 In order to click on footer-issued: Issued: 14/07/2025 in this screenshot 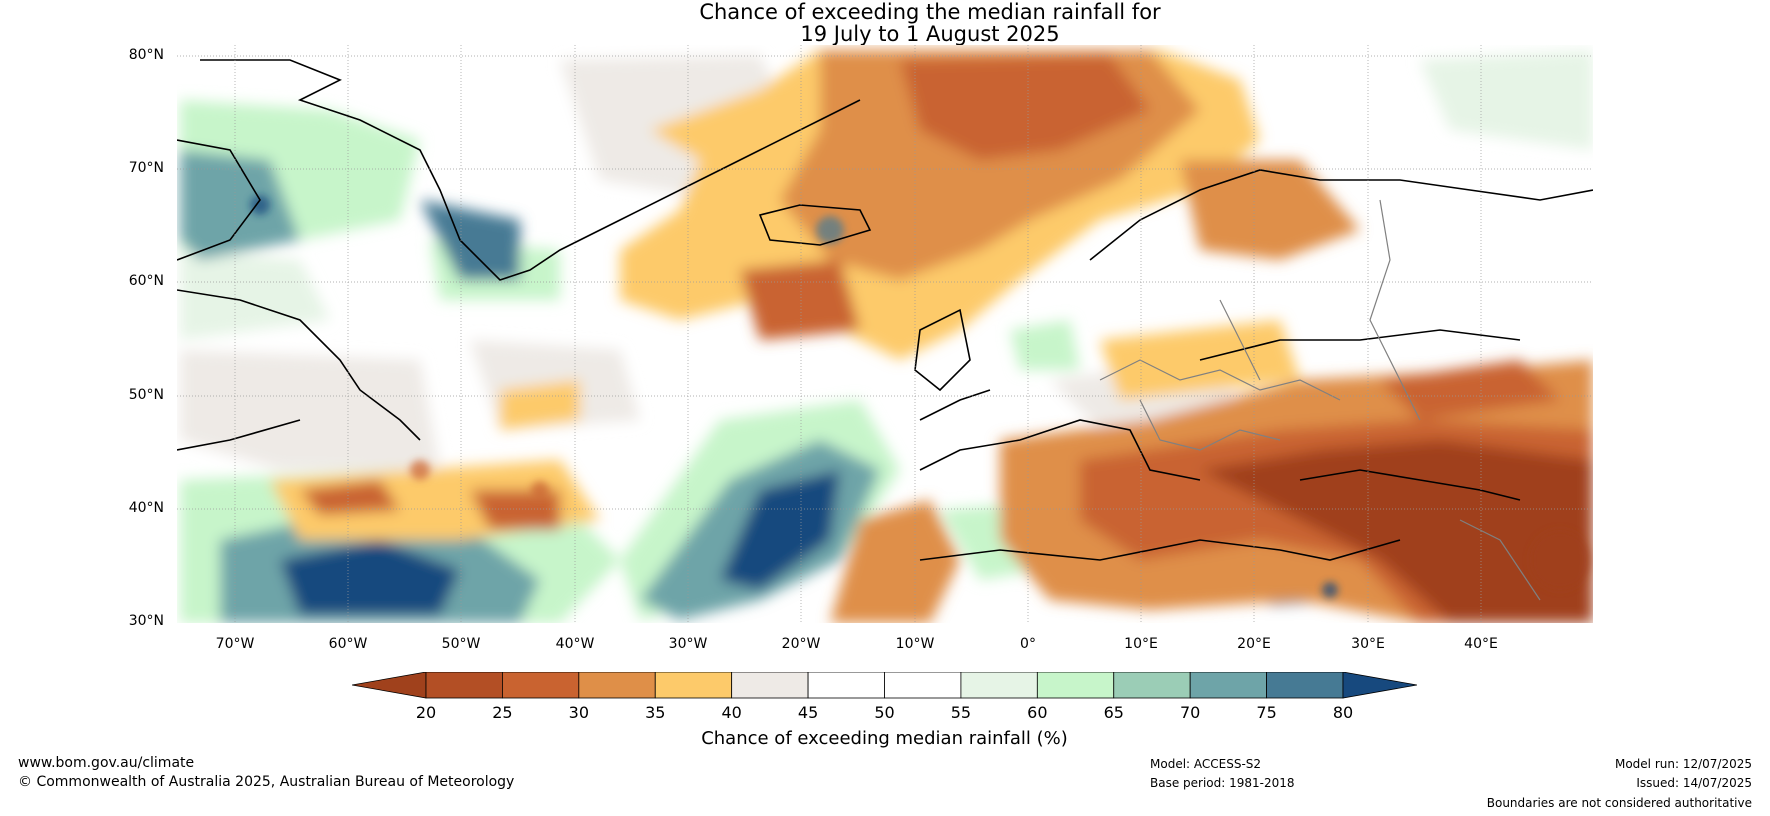, I will do `click(1694, 783)`.